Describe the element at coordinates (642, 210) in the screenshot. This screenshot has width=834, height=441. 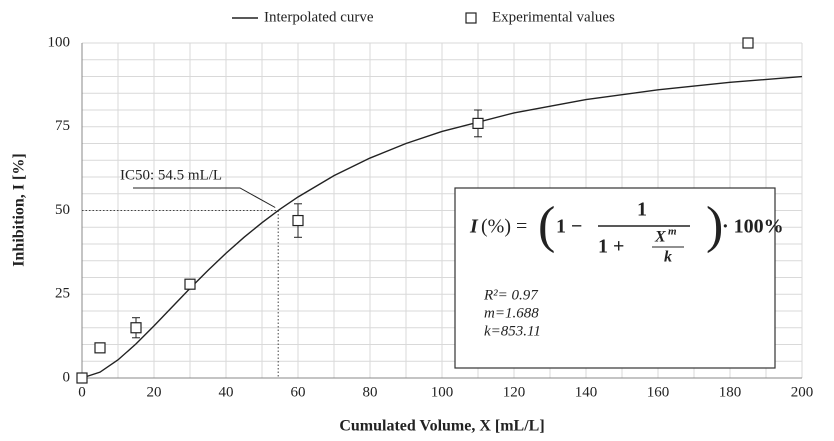
I see `formula-part: 1` at that location.